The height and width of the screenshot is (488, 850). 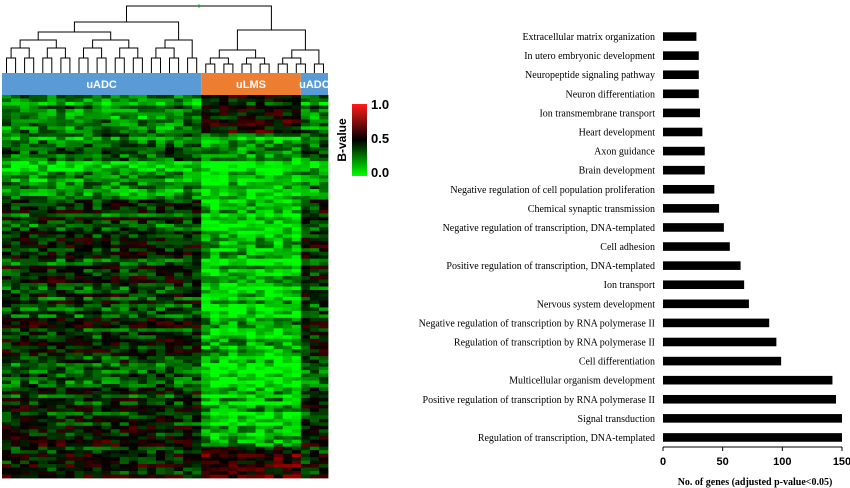 I want to click on bar, so click(x=706, y=304).